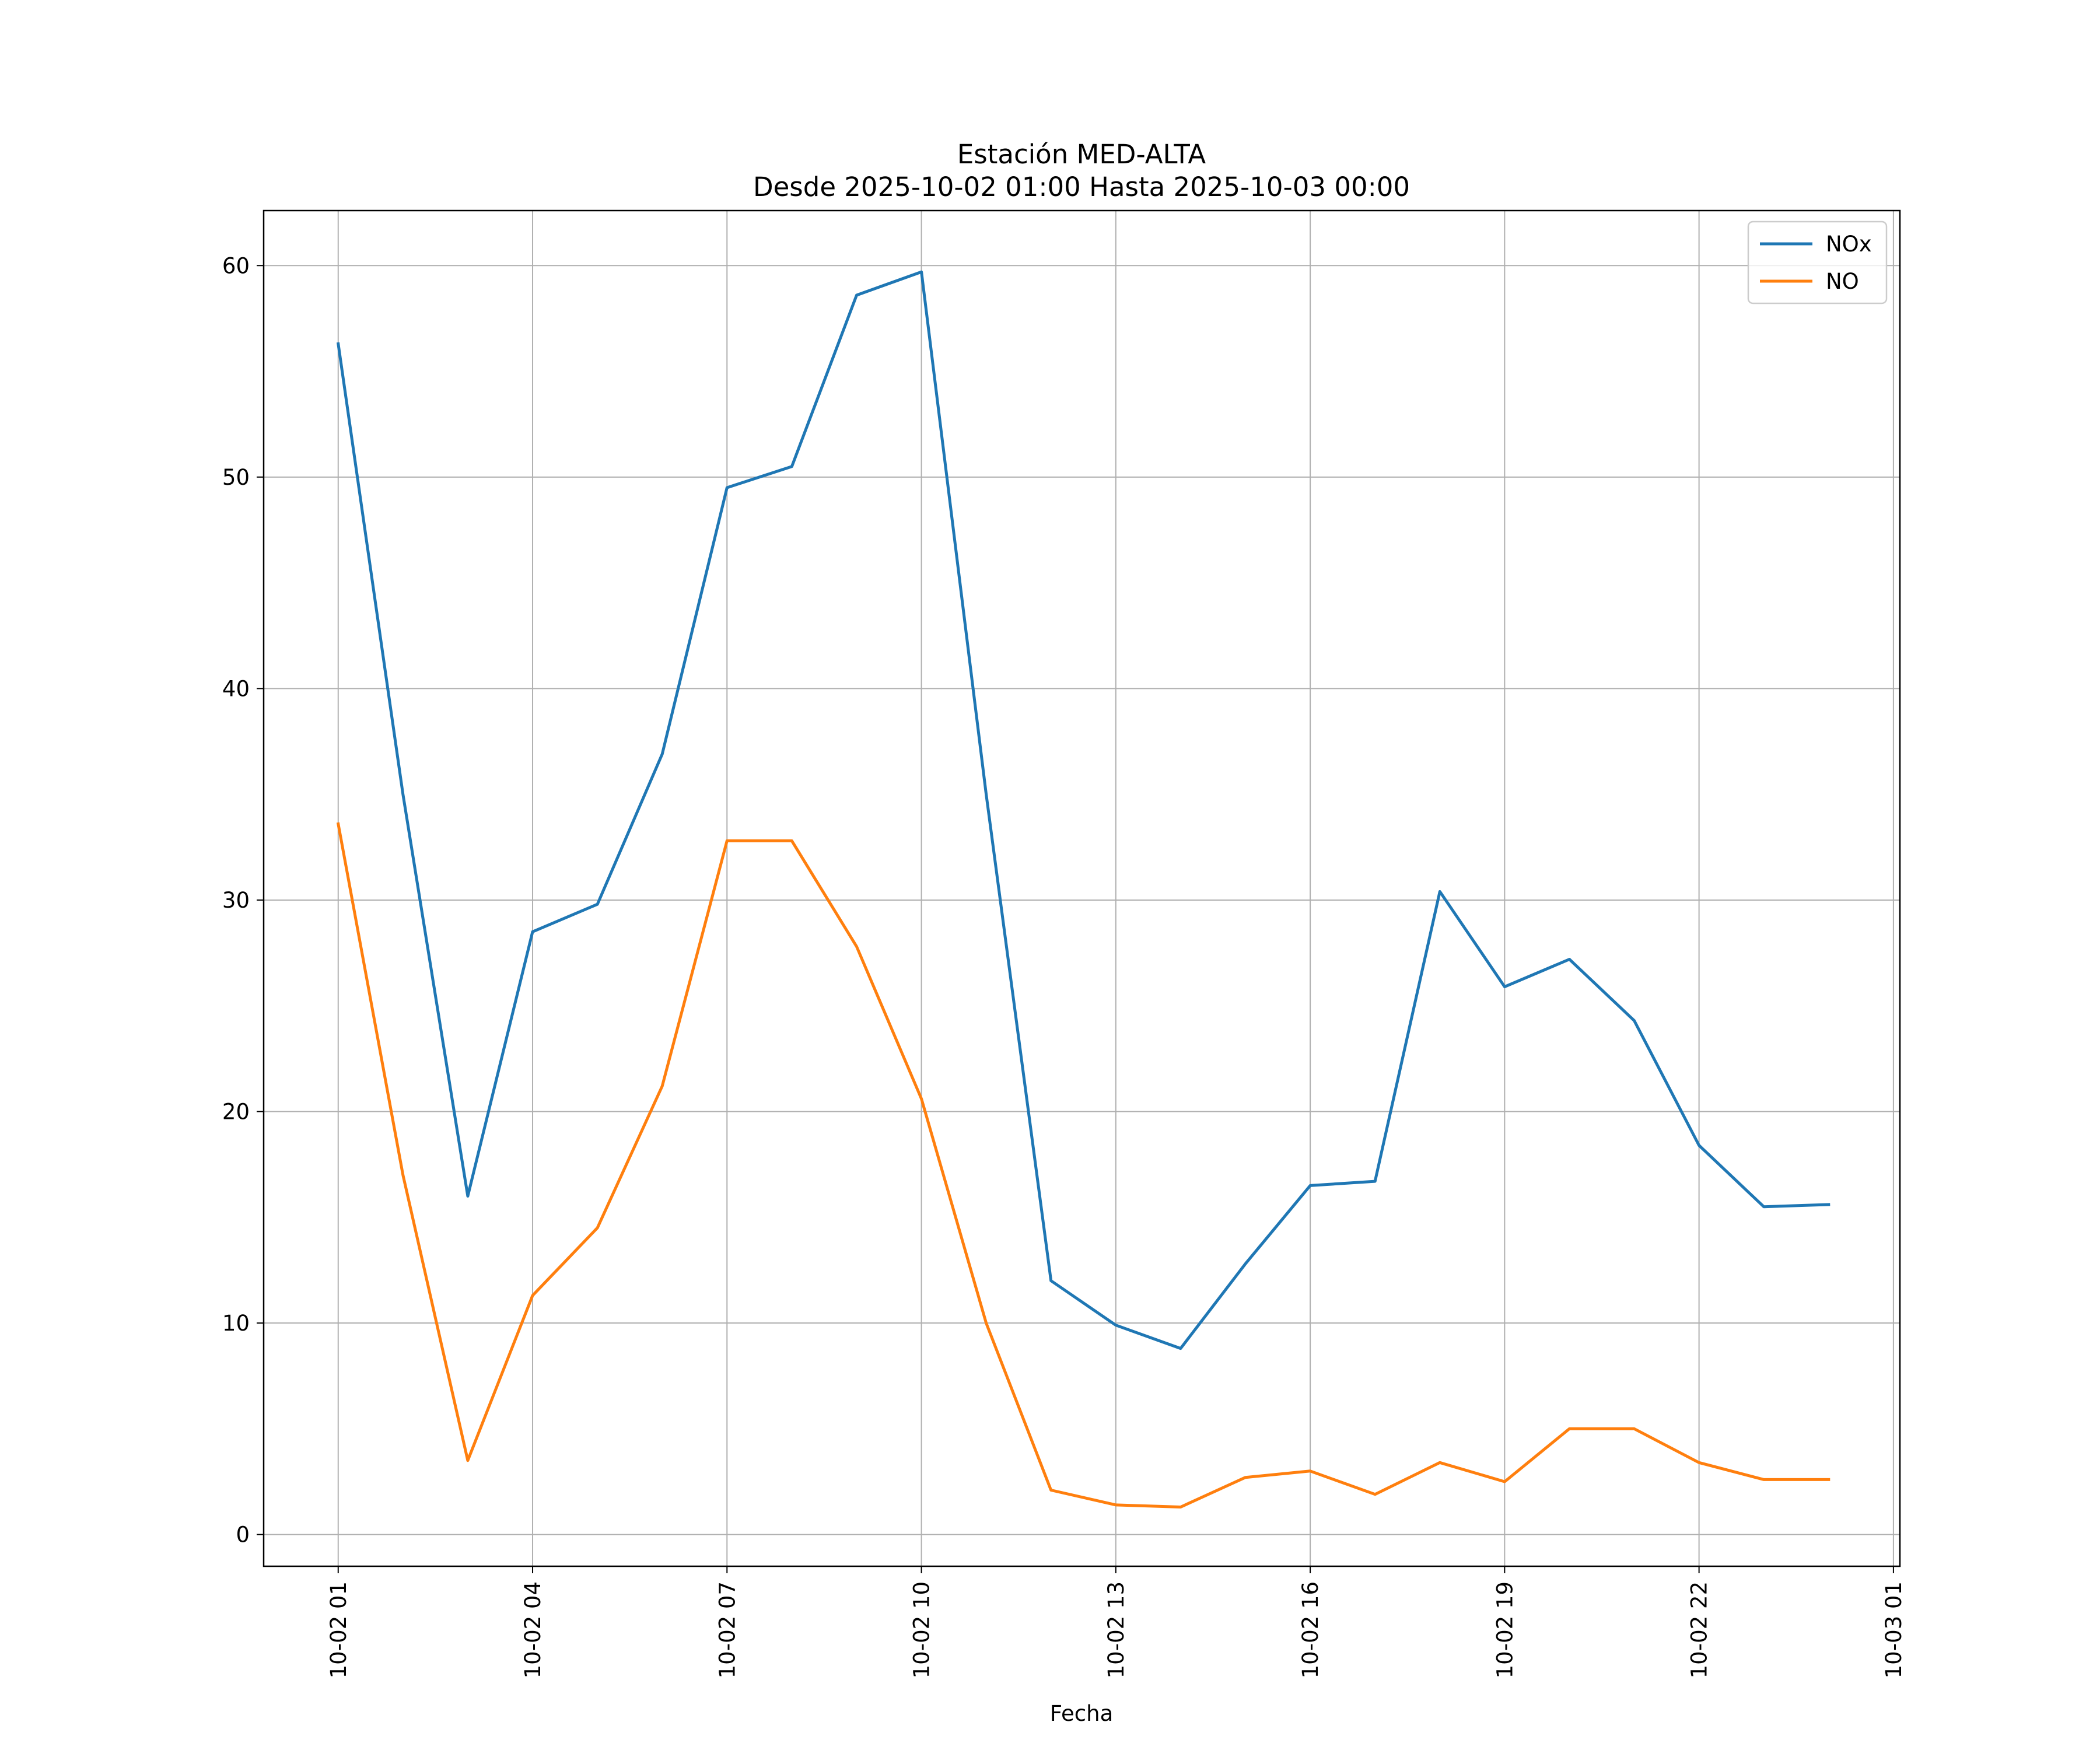 The height and width of the screenshot is (1750, 2100). I want to click on legend: NOx NO, so click(1817, 262).